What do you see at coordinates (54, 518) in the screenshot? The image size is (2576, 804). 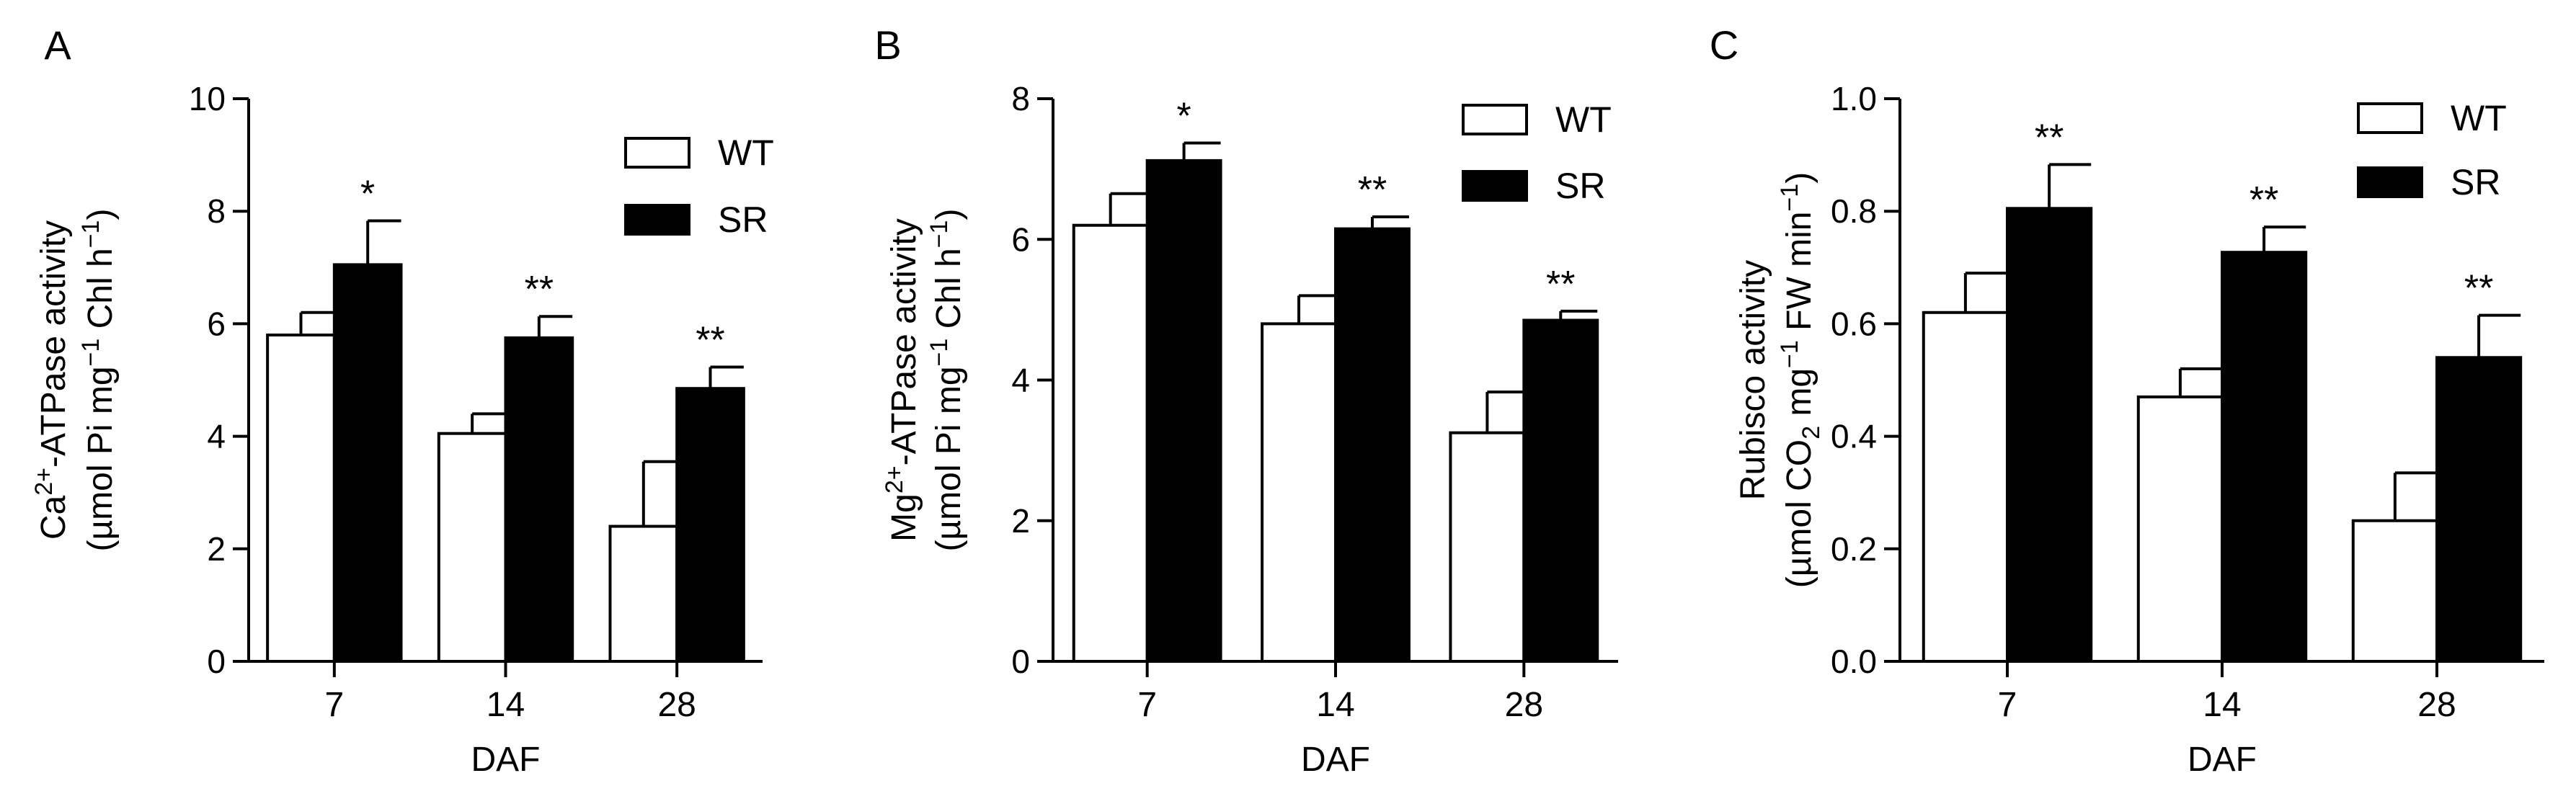 I see `ylabel-text: Ca` at bounding box center [54, 518].